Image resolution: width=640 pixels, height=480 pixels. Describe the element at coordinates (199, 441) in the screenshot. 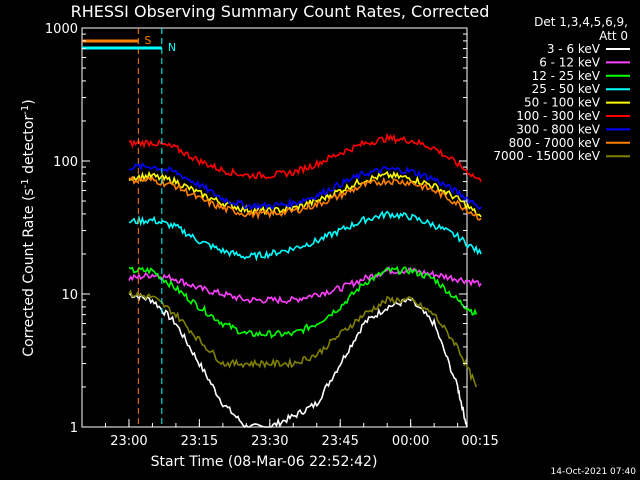

I see `x-tick-label: 23:15` at that location.